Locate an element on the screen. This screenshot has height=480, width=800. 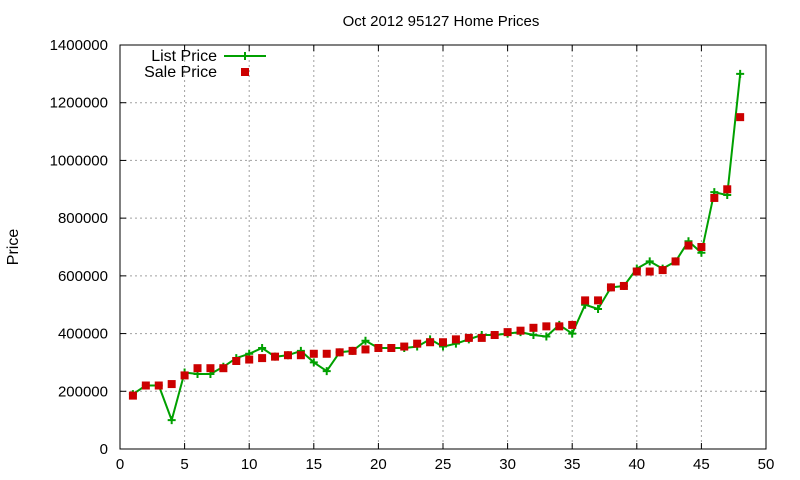
x-tick-label: 25 is located at coordinates (443, 464).